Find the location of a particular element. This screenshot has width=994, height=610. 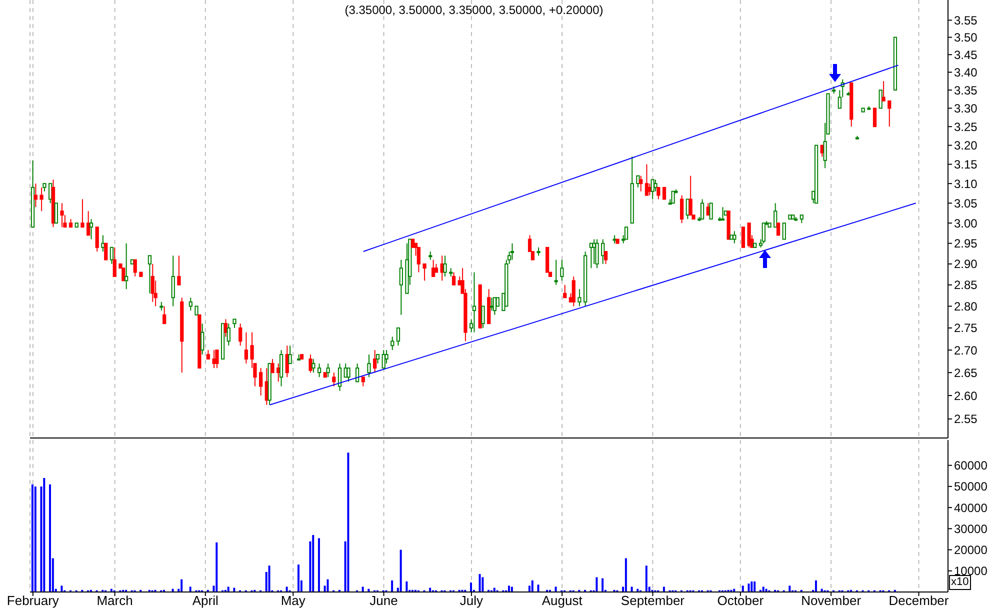

y-tick-label: 3.05 is located at coordinates (966, 203).